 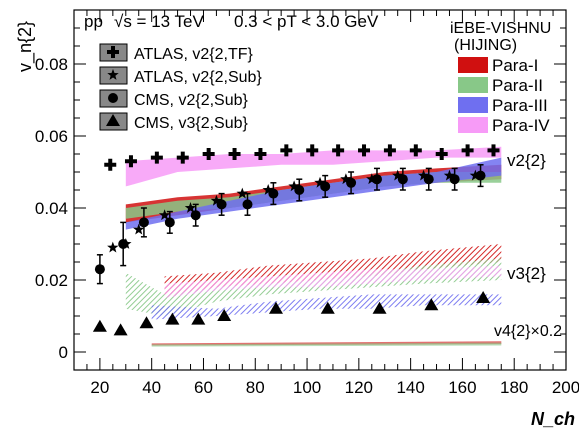 I want to click on x-tick-label: 140, so click(x=410, y=387).